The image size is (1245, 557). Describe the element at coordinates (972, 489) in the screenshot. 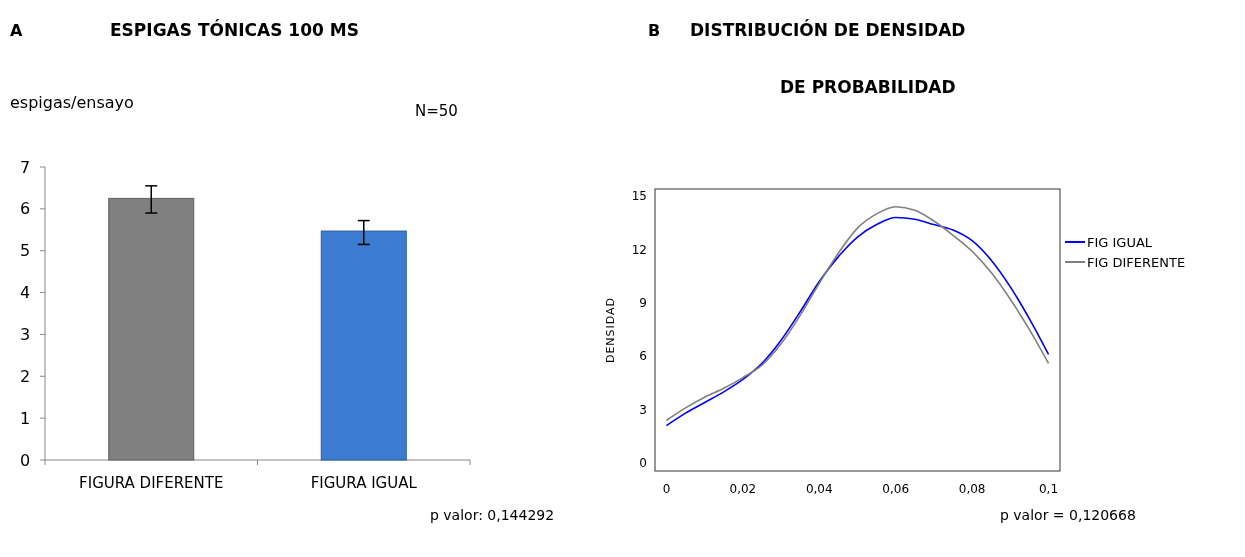

I see `x-tick-label: 0,08` at that location.